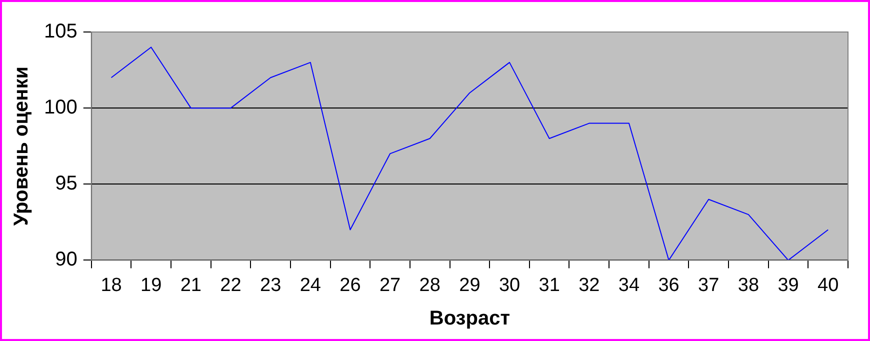  Describe the element at coordinates (469, 285) in the screenshot. I see `x-tick-label: 29` at that location.